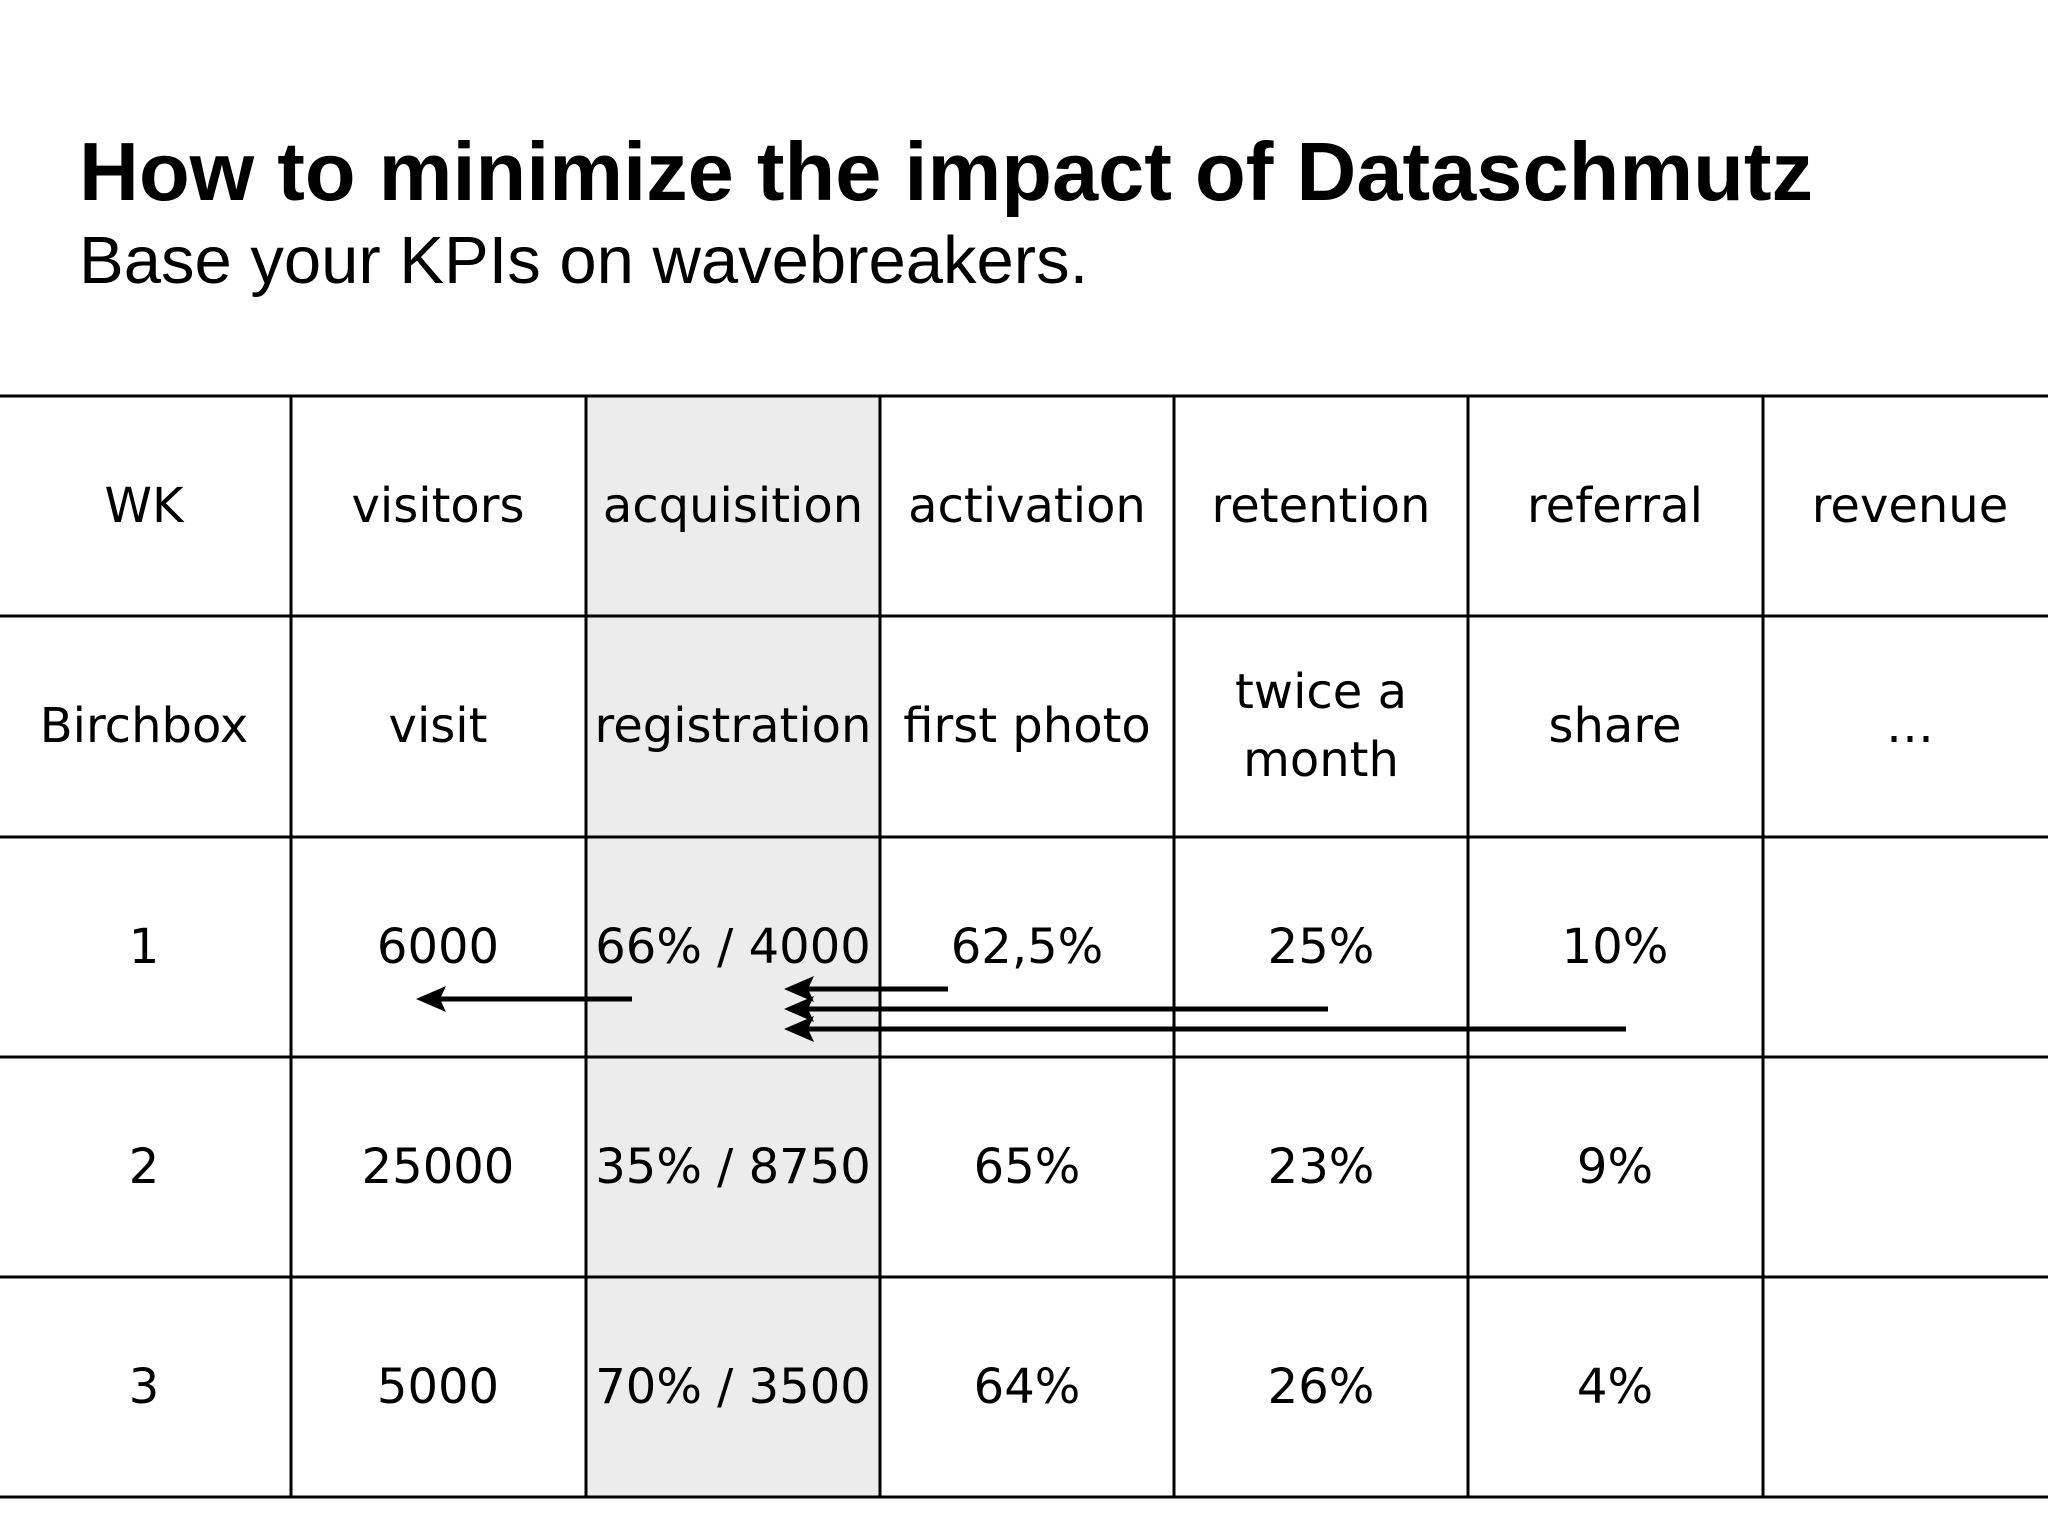 The image size is (2048, 1536). What do you see at coordinates (733, 1167) in the screenshot?
I see `table-cell: 35% / 8750` at bounding box center [733, 1167].